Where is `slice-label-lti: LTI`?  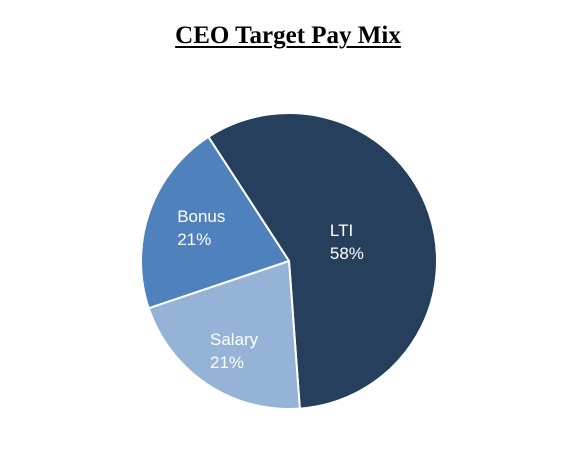 slice-label-lti: LTI is located at coordinates (341, 230).